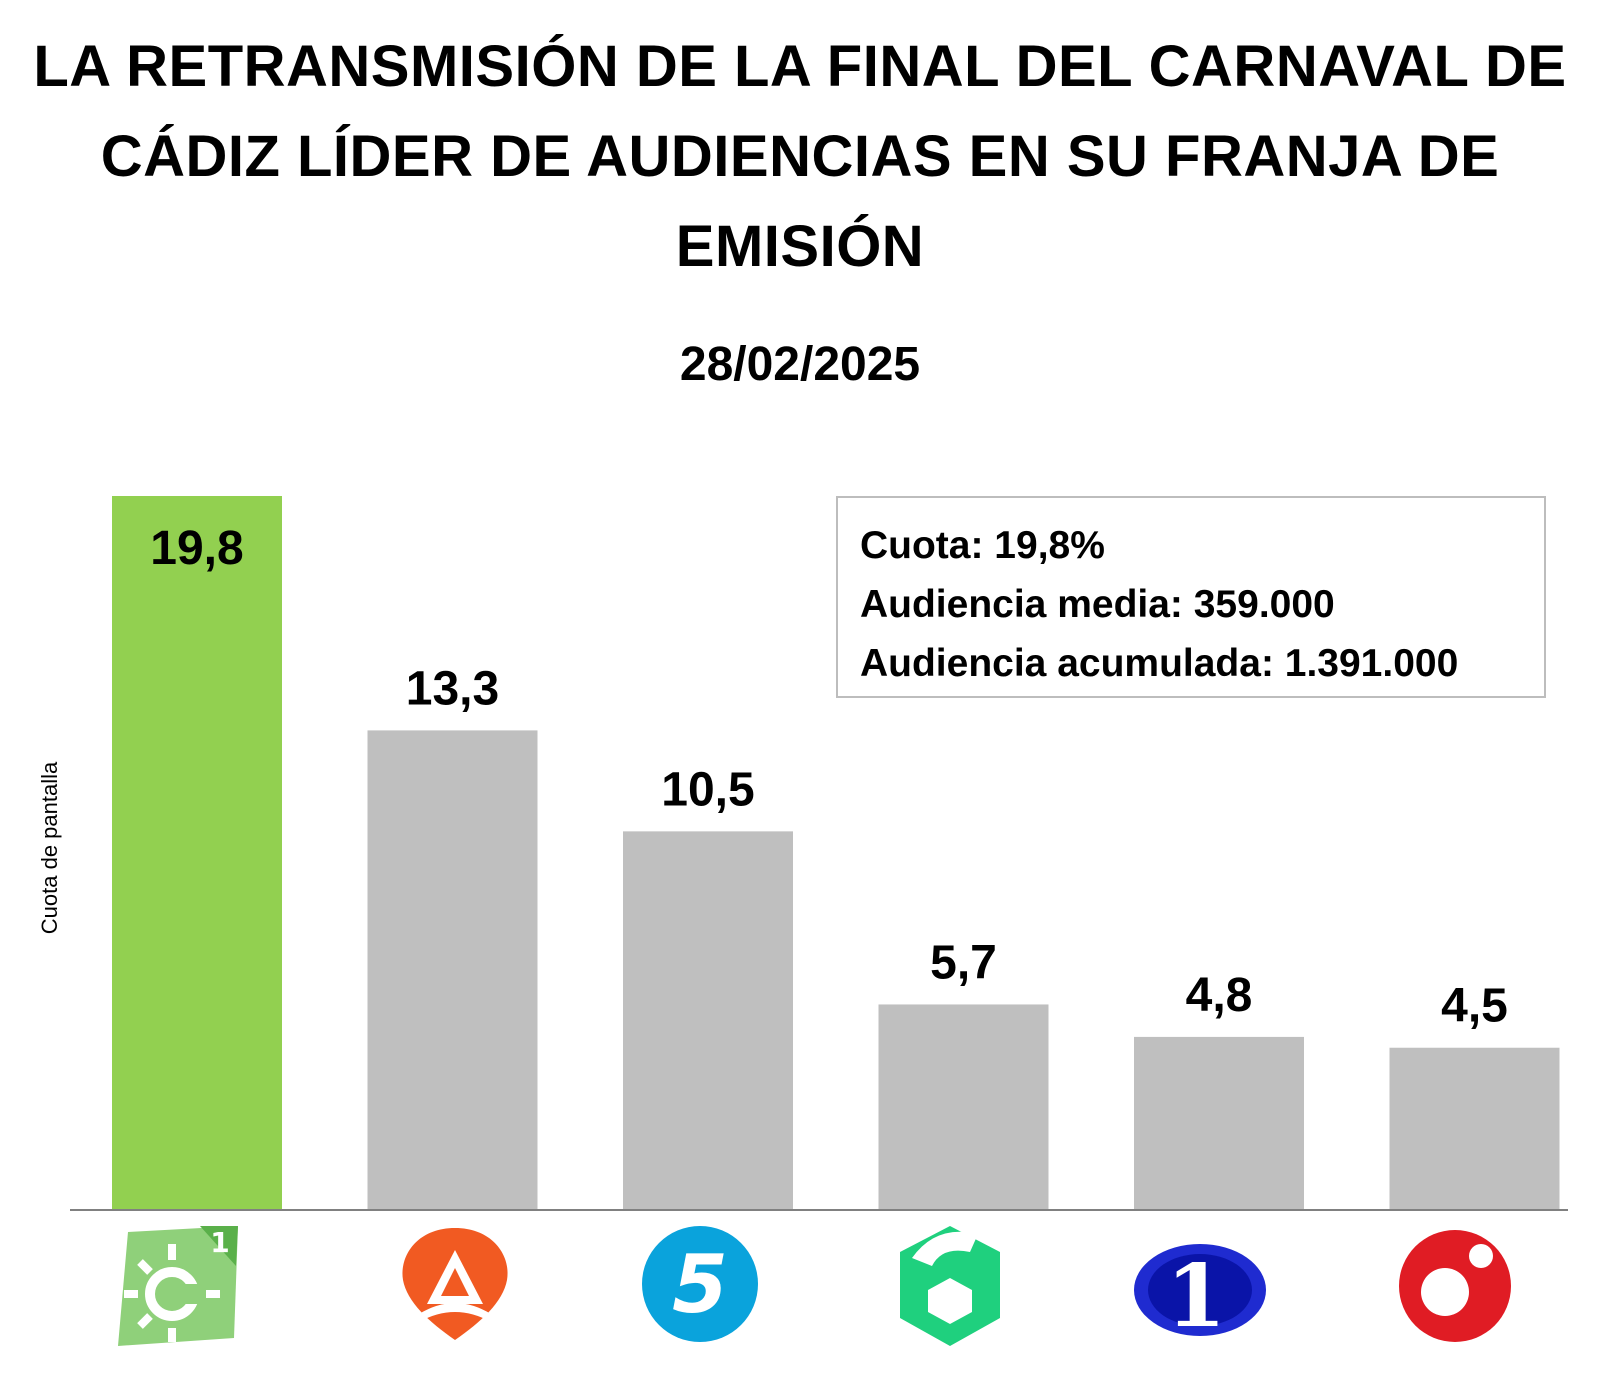  I want to click on la-sexta-icon, so click(950, 1286).